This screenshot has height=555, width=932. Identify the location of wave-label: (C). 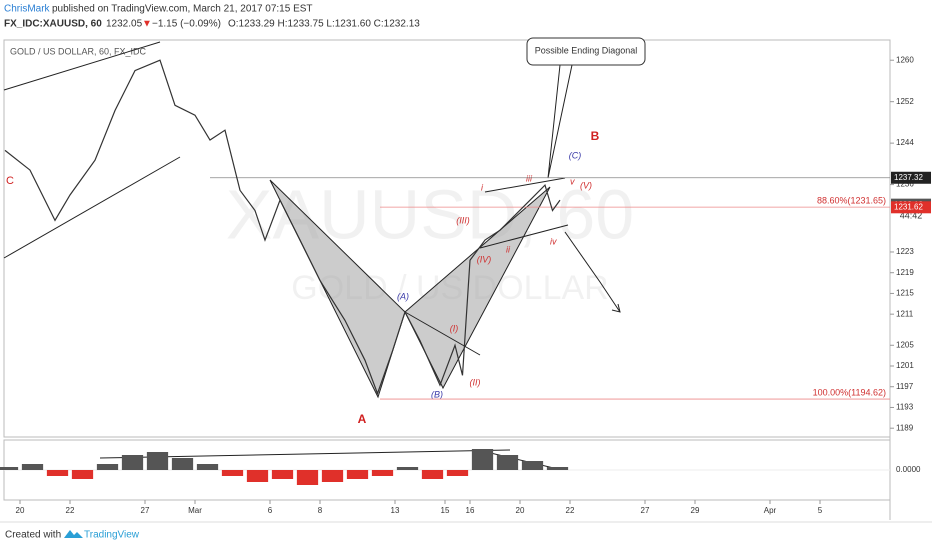
(575, 155).